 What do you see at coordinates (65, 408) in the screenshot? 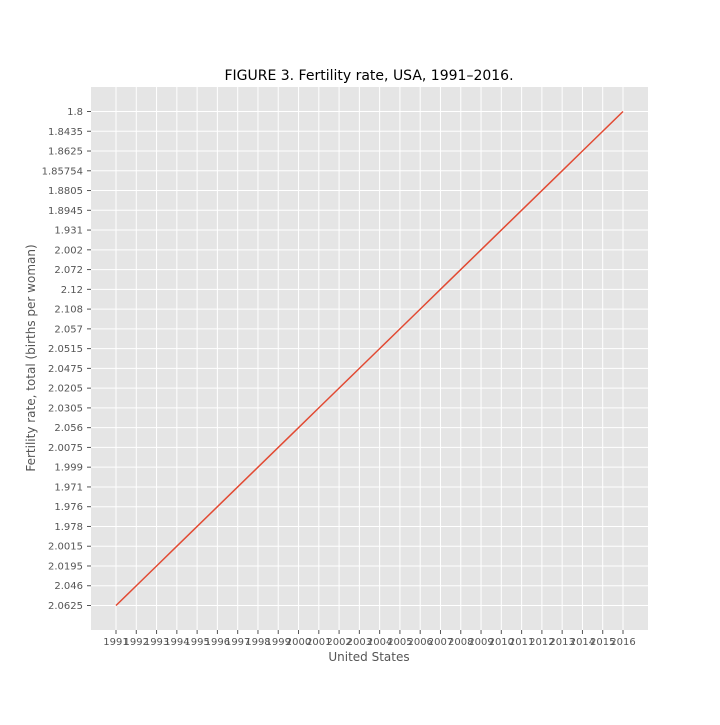
I see `y-tick-label: 2.0305` at bounding box center [65, 408].